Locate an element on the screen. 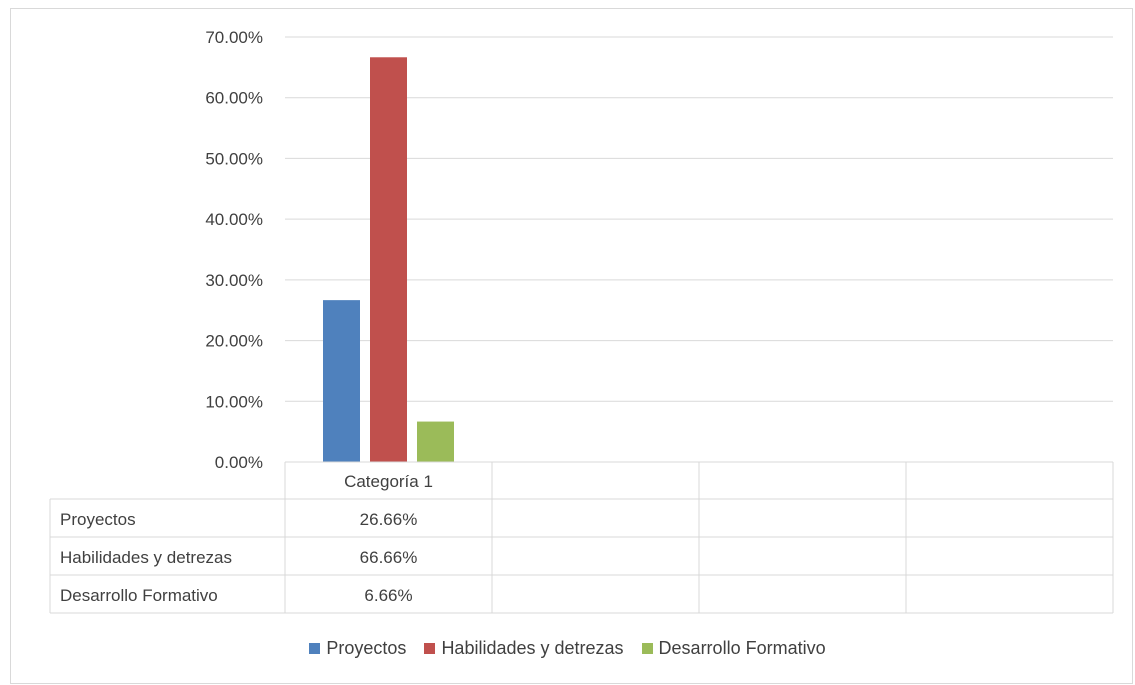 Image resolution: width=1135 pixels, height=685 pixels. bar-habilidades-y-detrezas is located at coordinates (388, 260).